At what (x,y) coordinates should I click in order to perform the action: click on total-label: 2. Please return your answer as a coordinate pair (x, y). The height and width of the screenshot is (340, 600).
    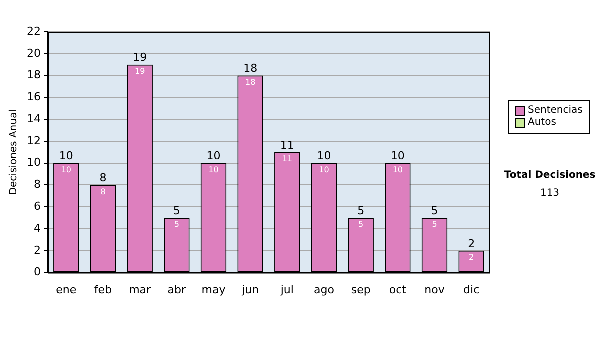
    Looking at the image, I should click on (472, 243).